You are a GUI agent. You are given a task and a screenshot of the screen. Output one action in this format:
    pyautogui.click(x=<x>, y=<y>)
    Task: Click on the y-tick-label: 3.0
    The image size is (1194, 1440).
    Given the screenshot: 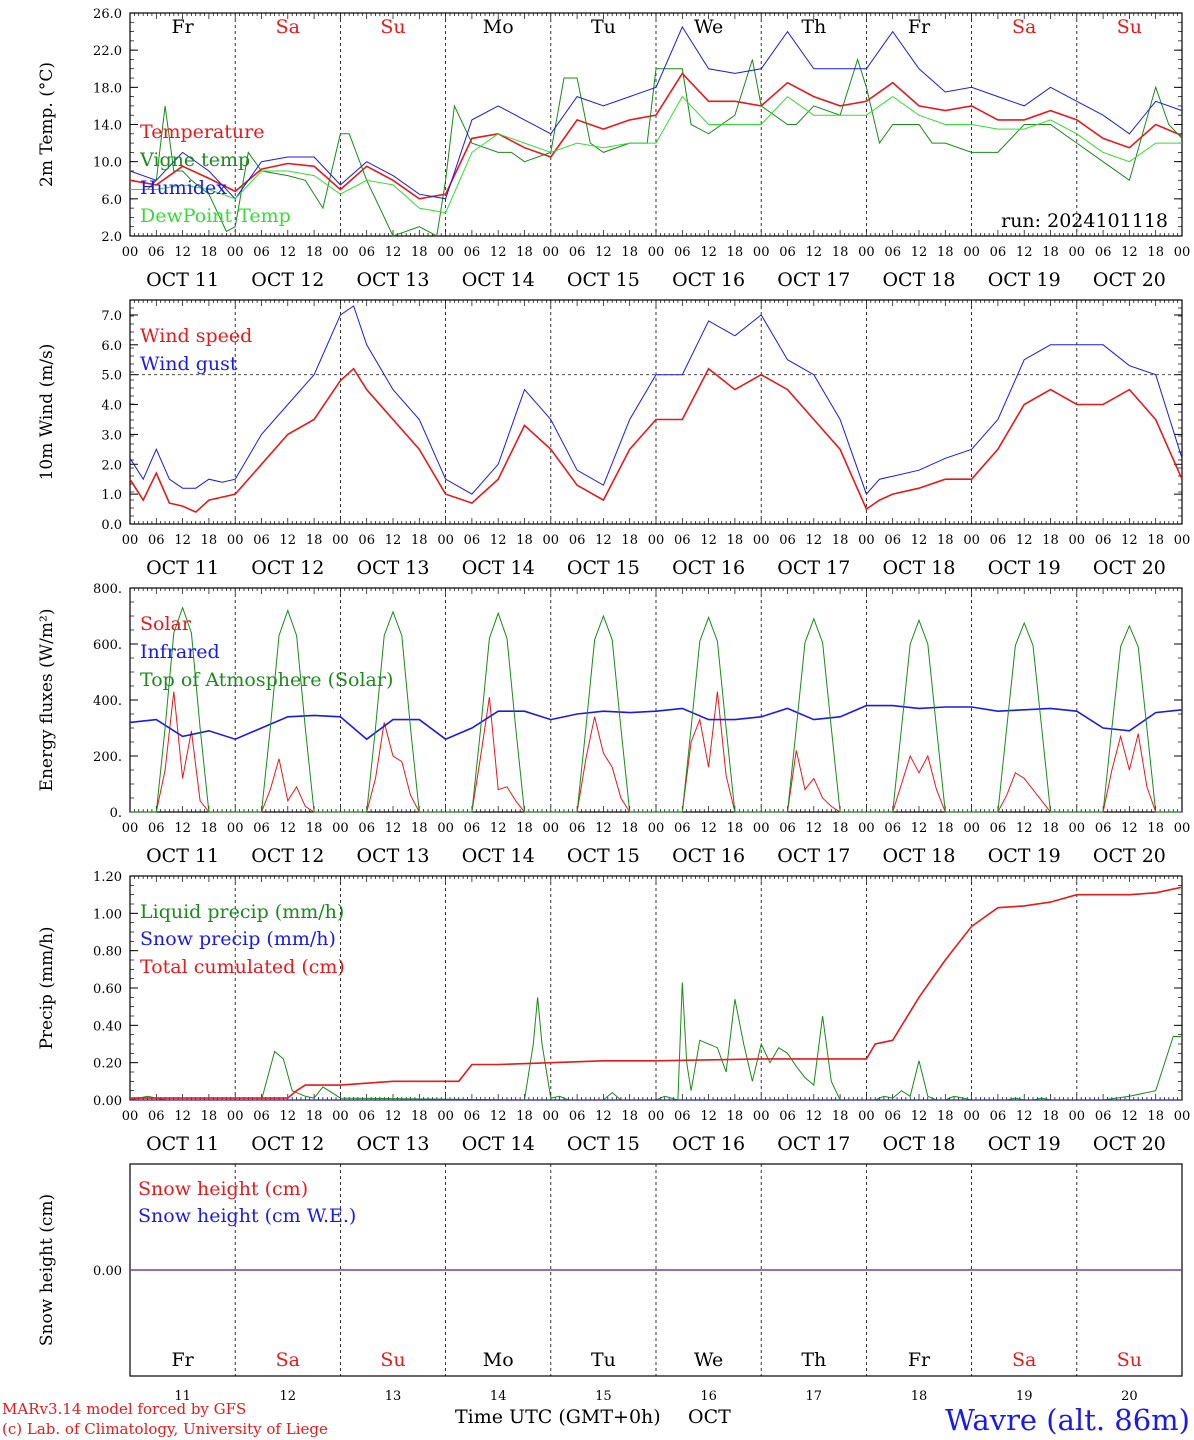 What is the action you would take?
    pyautogui.click(x=111, y=435)
    